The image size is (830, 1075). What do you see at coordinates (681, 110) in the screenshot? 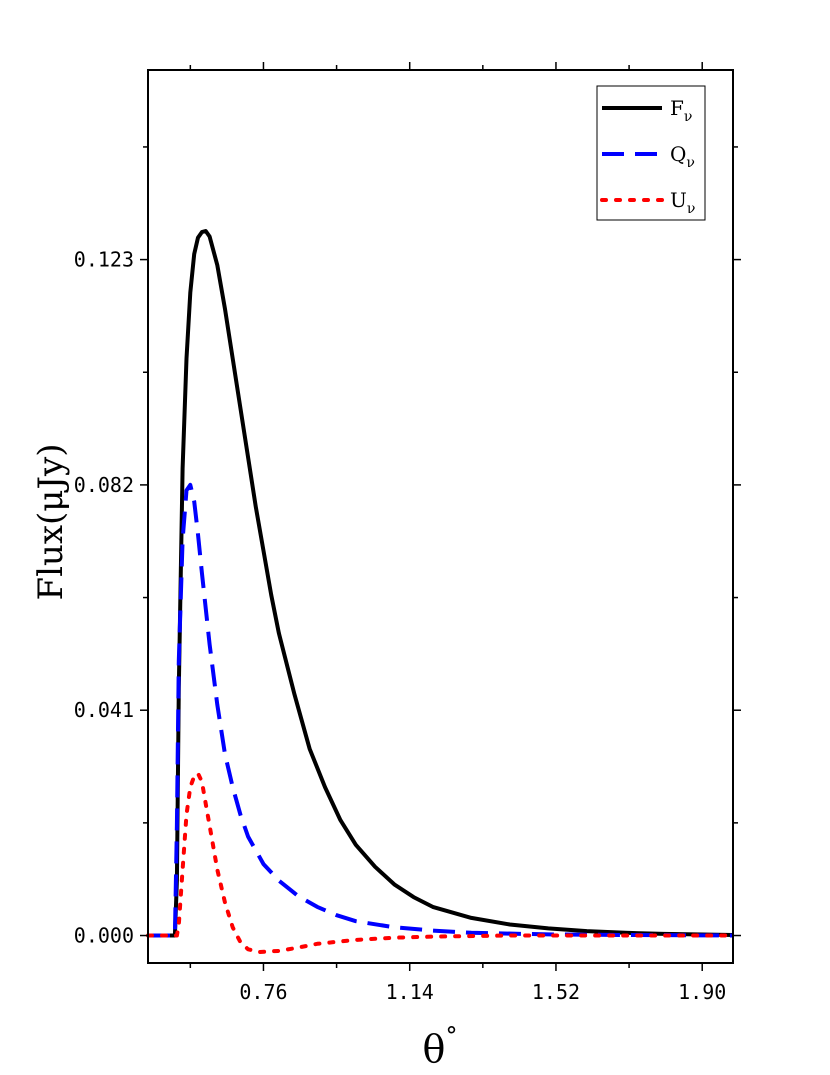
I see `legend-label-f: Fν` at bounding box center [681, 110].